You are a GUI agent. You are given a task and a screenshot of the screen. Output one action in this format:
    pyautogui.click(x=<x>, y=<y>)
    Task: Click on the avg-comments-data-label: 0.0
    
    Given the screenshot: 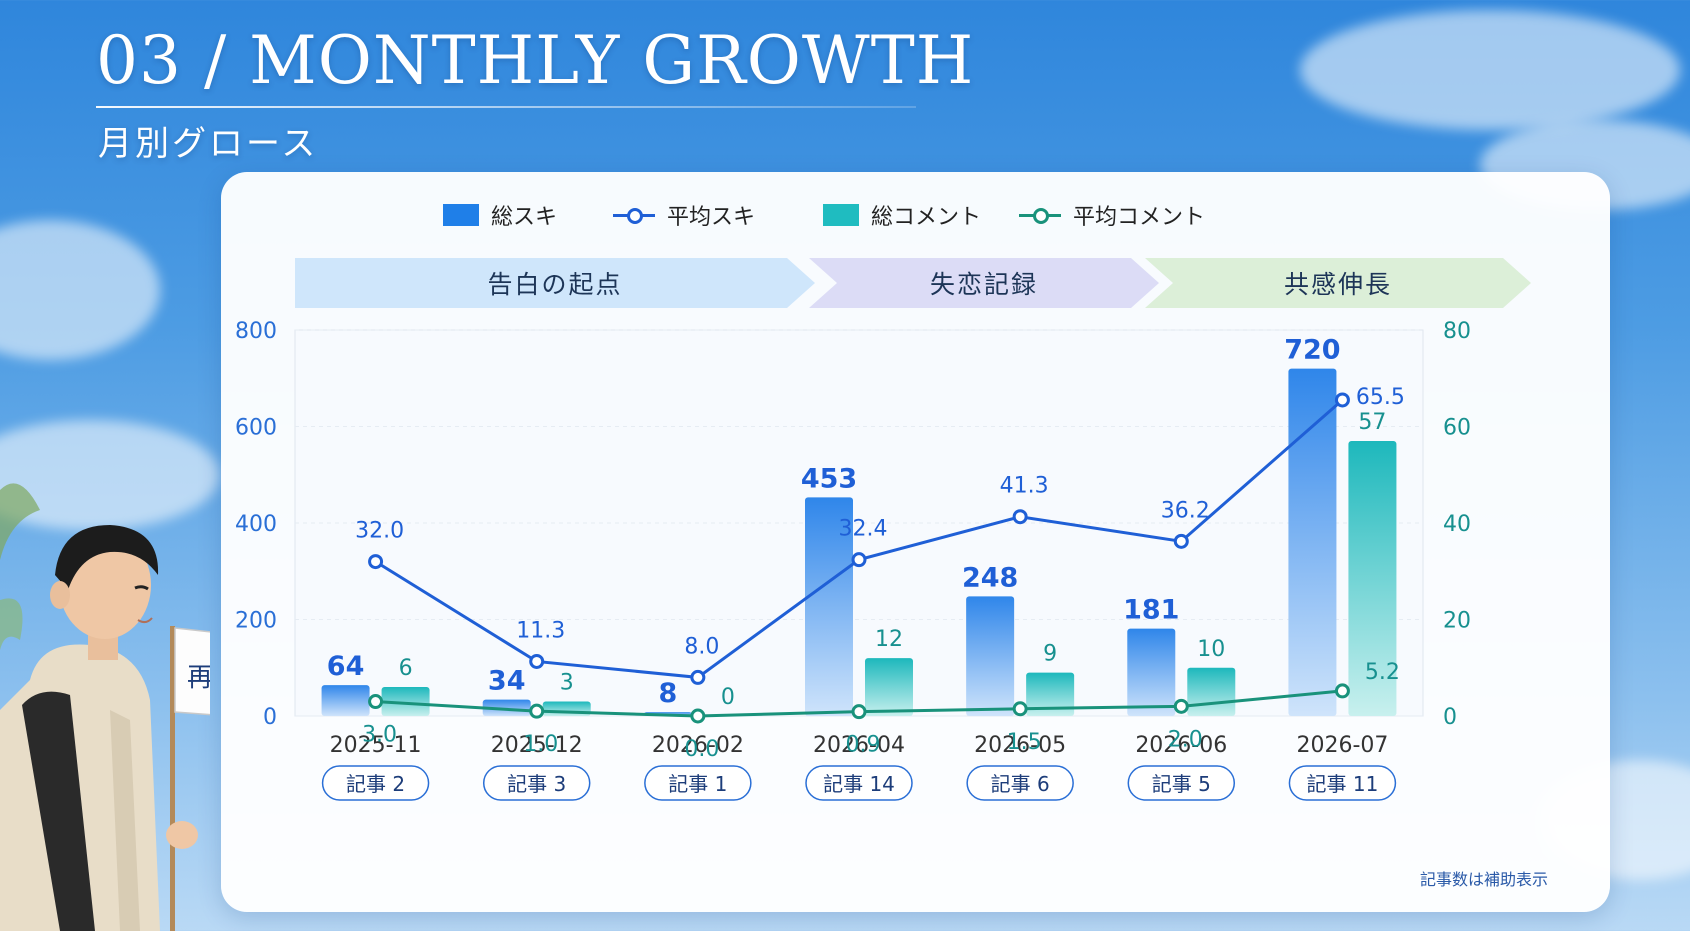 What is the action you would take?
    pyautogui.click(x=701, y=749)
    